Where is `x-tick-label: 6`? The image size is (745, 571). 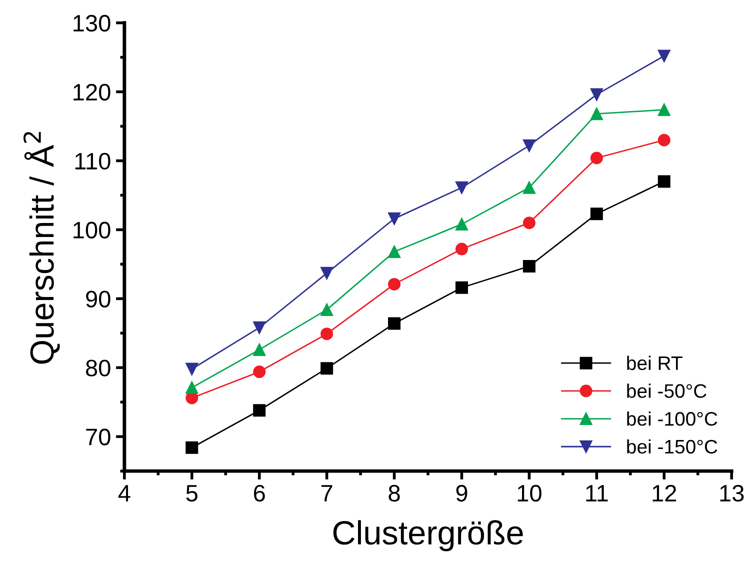 x-tick-label: 6 is located at coordinates (259, 493).